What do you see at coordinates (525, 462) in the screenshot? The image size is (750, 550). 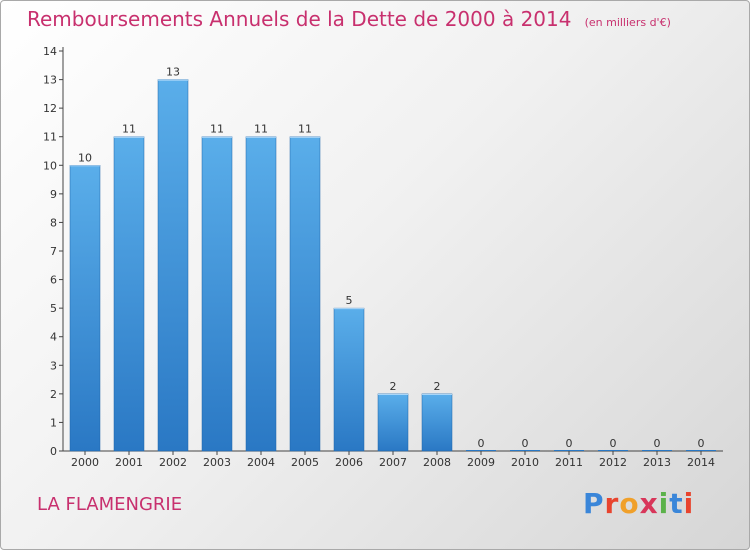 I see `x-tick-label: 2010` at bounding box center [525, 462].